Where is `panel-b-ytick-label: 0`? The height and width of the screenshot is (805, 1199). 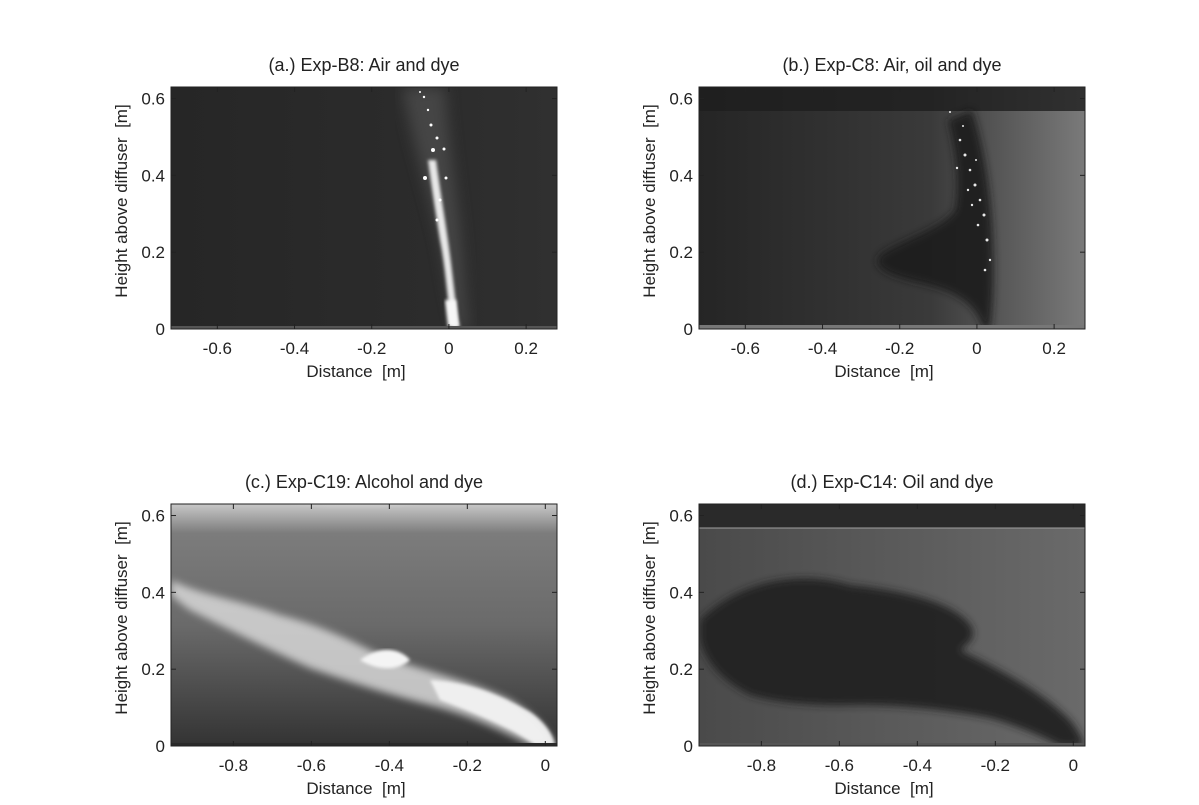 panel-b-ytick-label: 0 is located at coordinates (688, 329).